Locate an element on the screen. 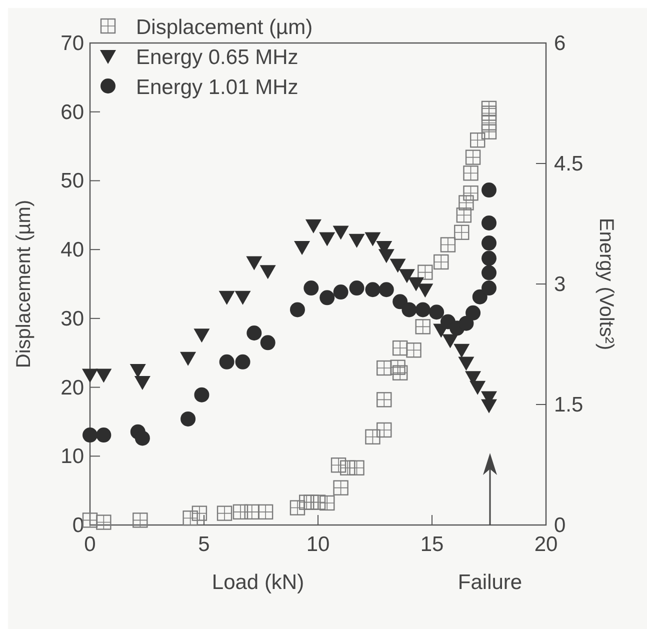  y2-tick-label: 4.5 is located at coordinates (569, 164).